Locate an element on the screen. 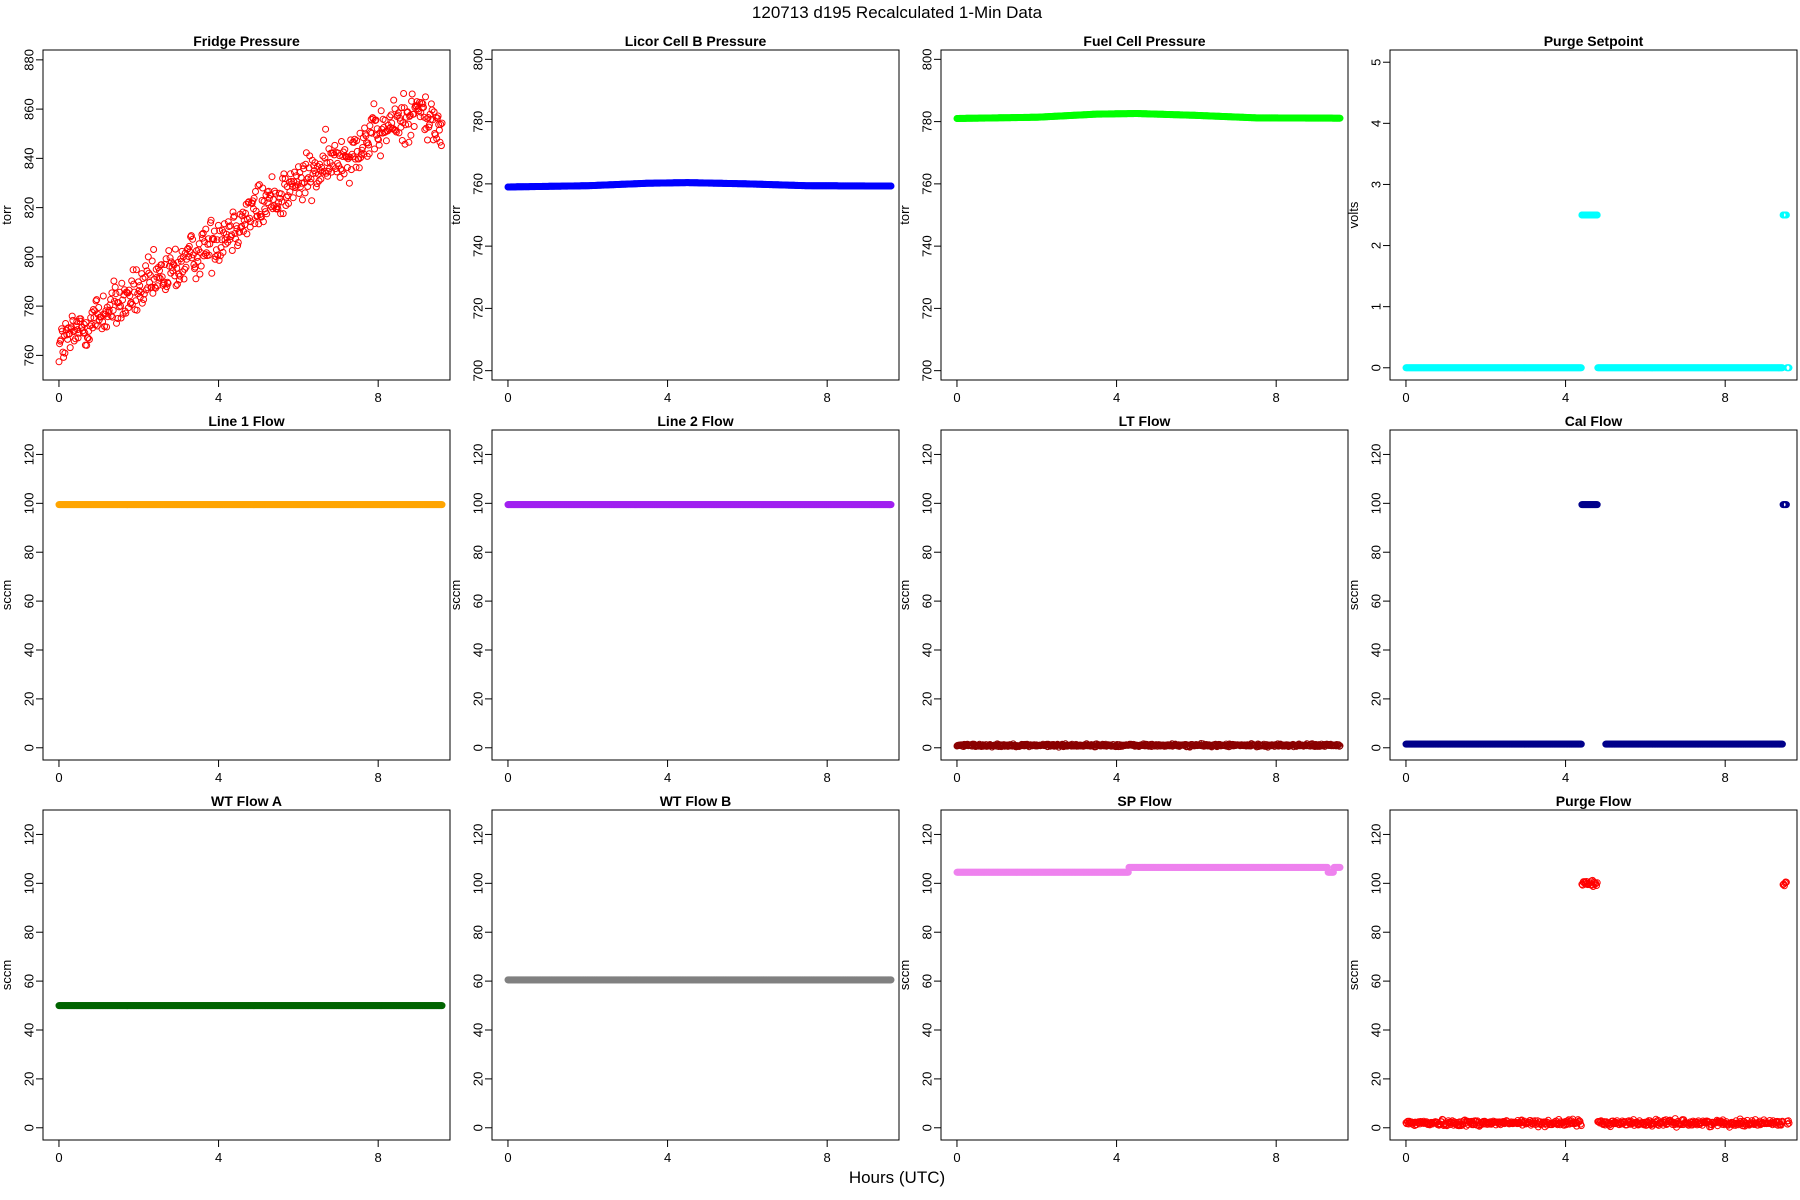  panel-title: Line 1 Flow is located at coordinates (246, 421).